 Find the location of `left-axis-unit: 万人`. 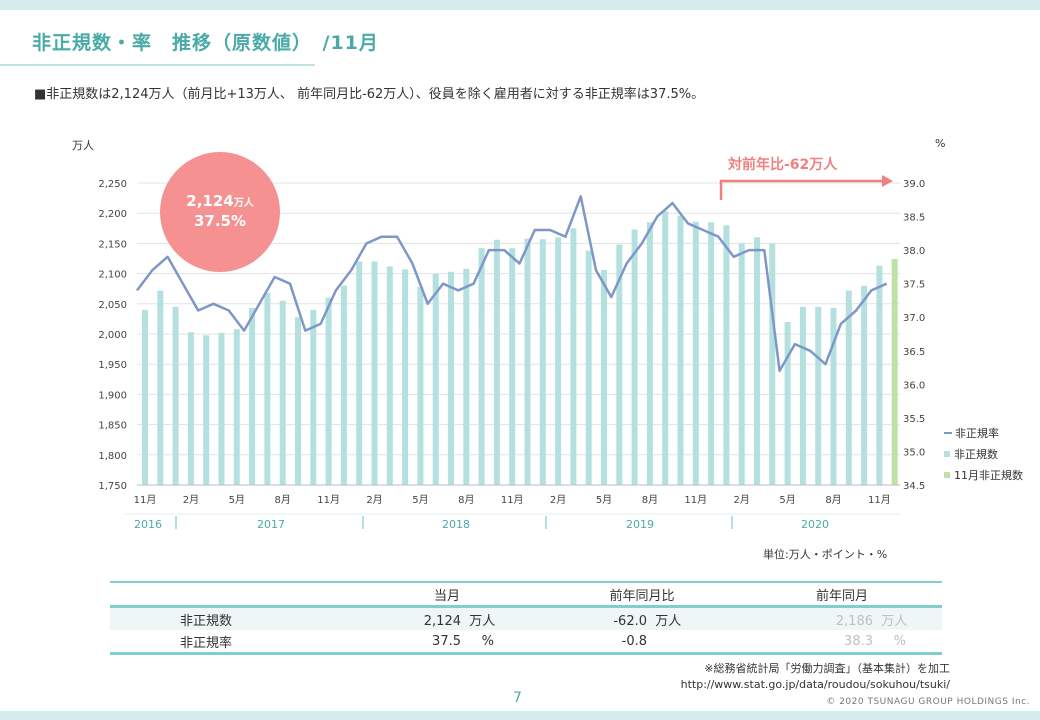

left-axis-unit: 万人 is located at coordinates (83, 145).